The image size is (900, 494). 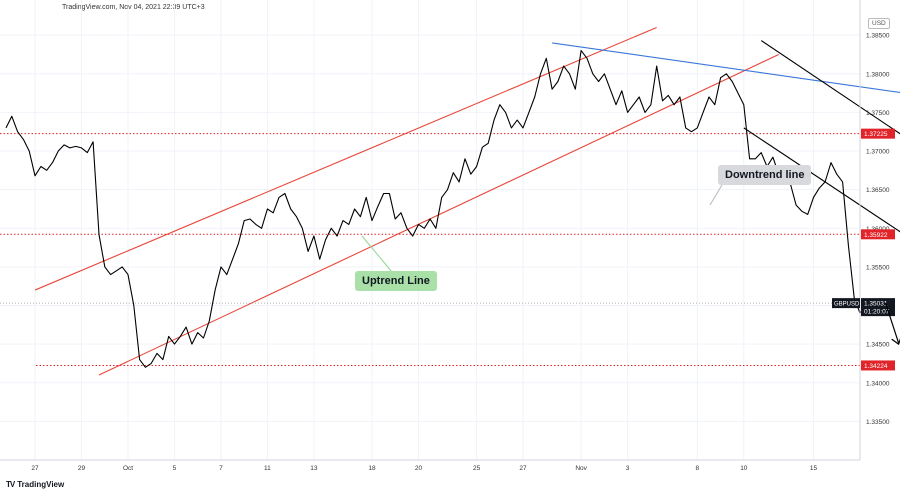 I want to click on downtrend-callout-pointer, so click(x=716, y=195).